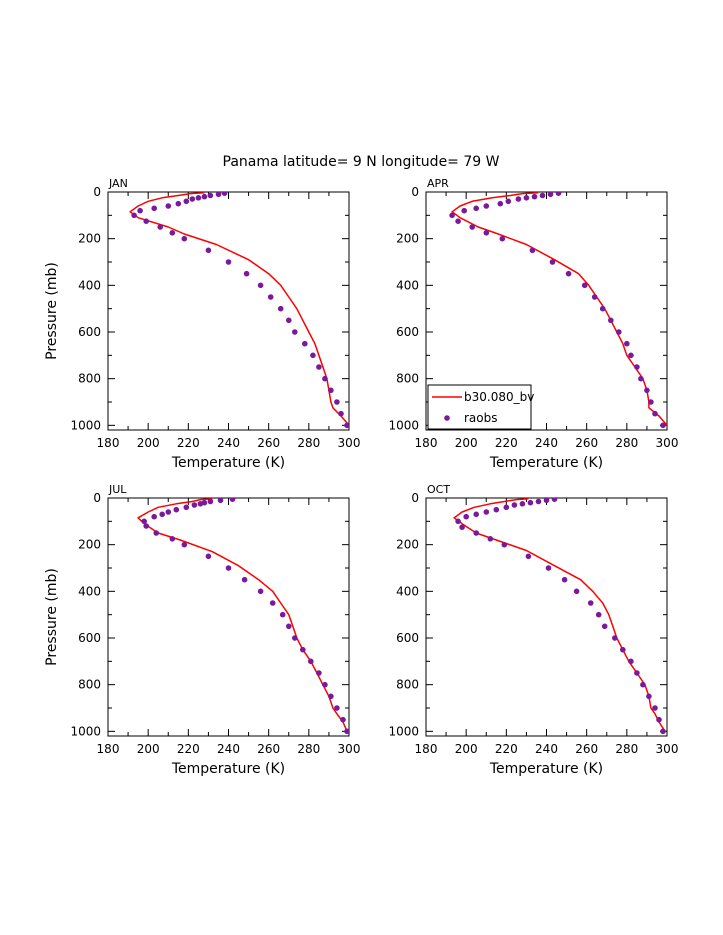  I want to click on x-tick-label: 300, so click(349, 443).